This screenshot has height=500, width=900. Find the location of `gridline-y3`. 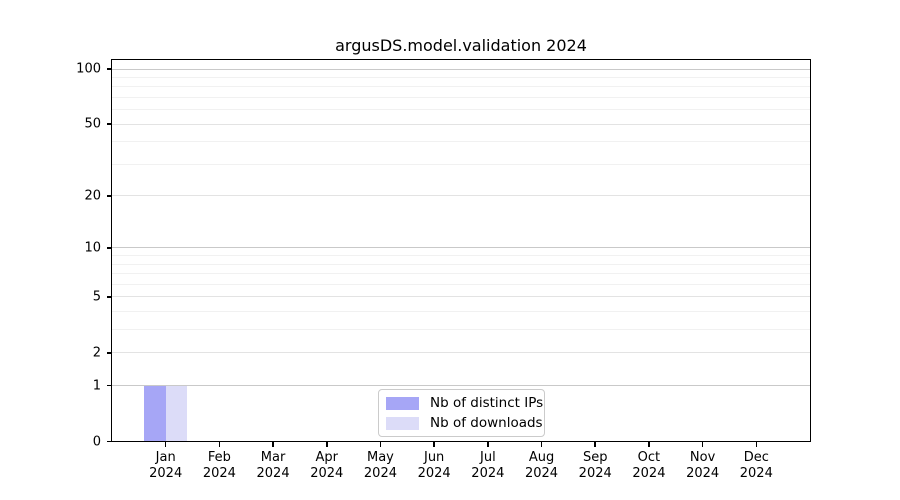

gridline-y3 is located at coordinates (461, 330).